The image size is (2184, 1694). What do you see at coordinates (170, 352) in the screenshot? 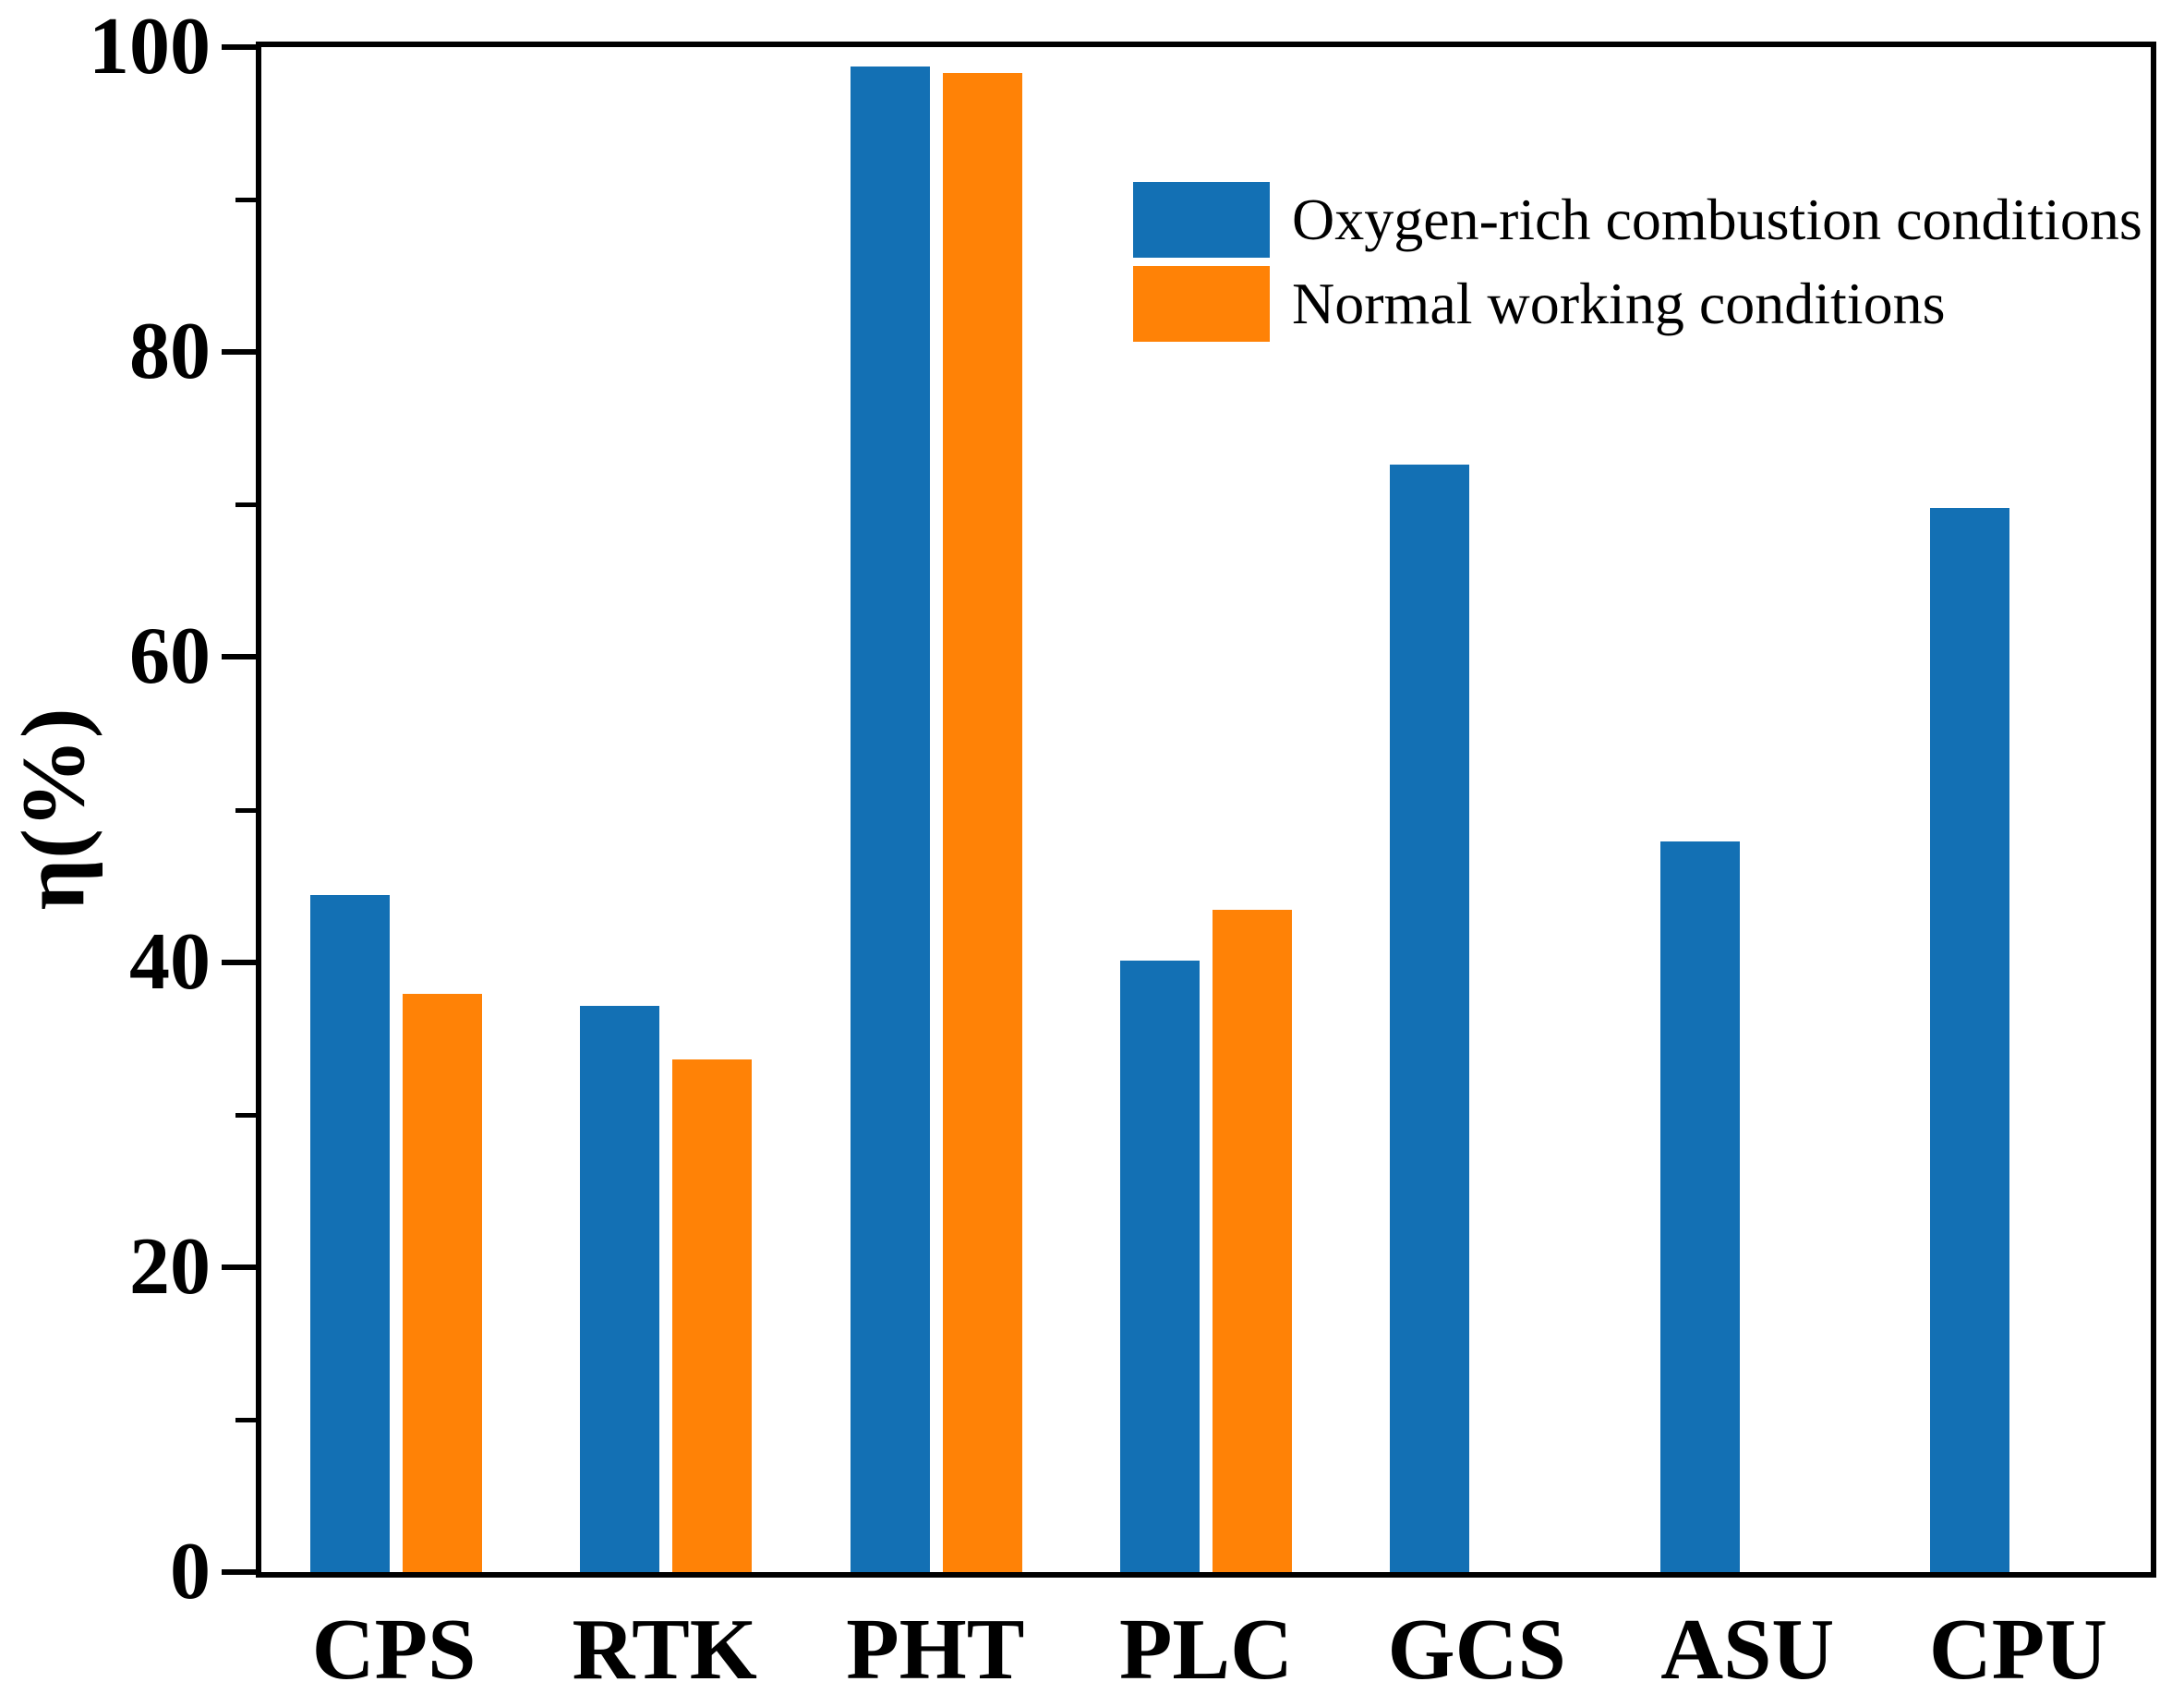
I see `y-tick-label-80: 80` at bounding box center [170, 352].